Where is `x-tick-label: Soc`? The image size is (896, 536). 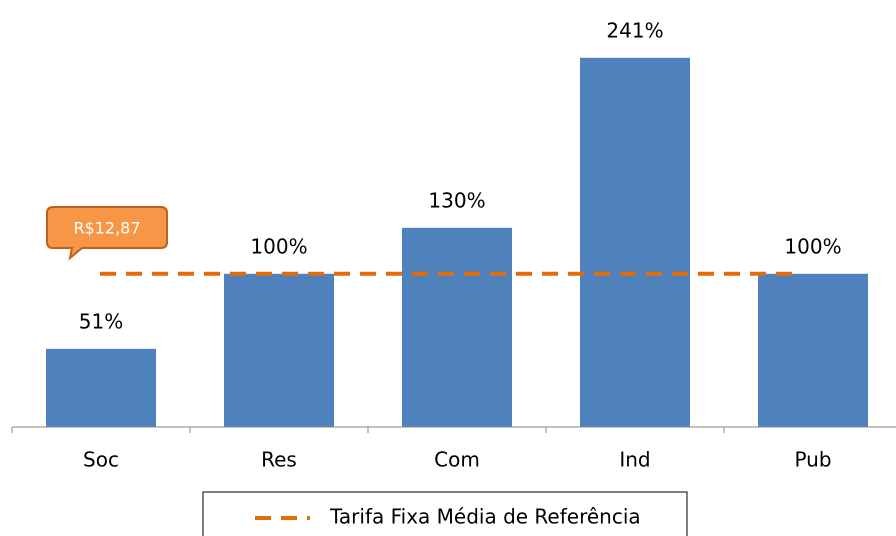 x-tick-label: Soc is located at coordinates (101, 460).